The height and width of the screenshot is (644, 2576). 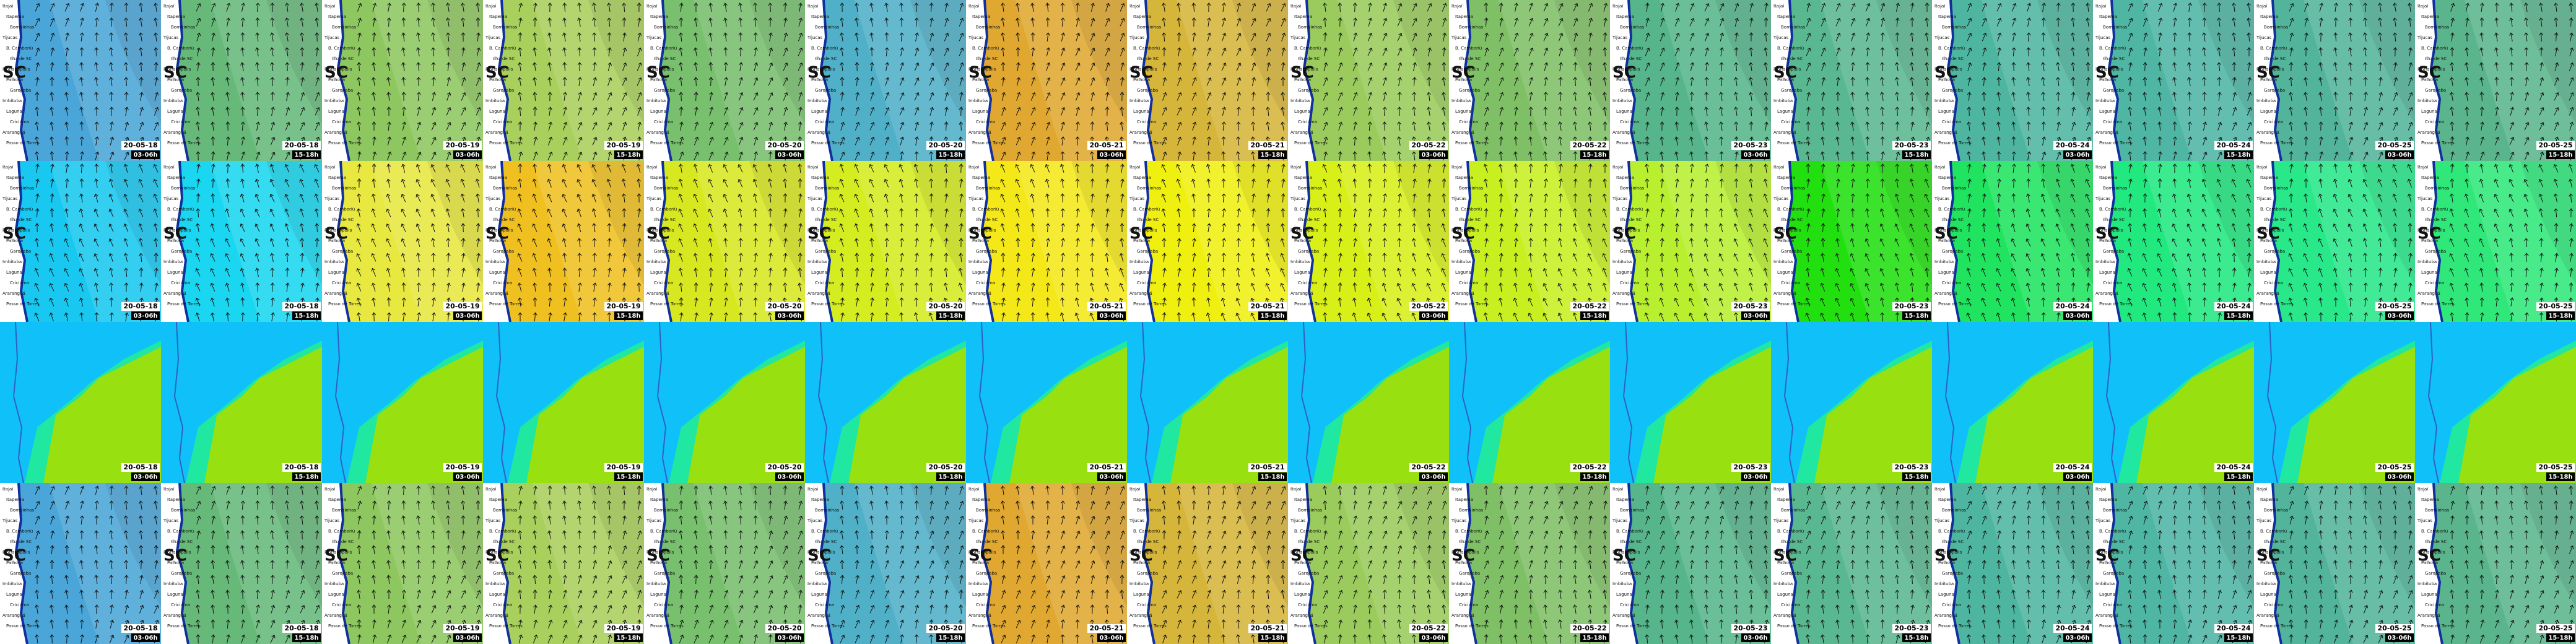 I want to click on place-name: B. Camboriú, so click(x=663, y=209).